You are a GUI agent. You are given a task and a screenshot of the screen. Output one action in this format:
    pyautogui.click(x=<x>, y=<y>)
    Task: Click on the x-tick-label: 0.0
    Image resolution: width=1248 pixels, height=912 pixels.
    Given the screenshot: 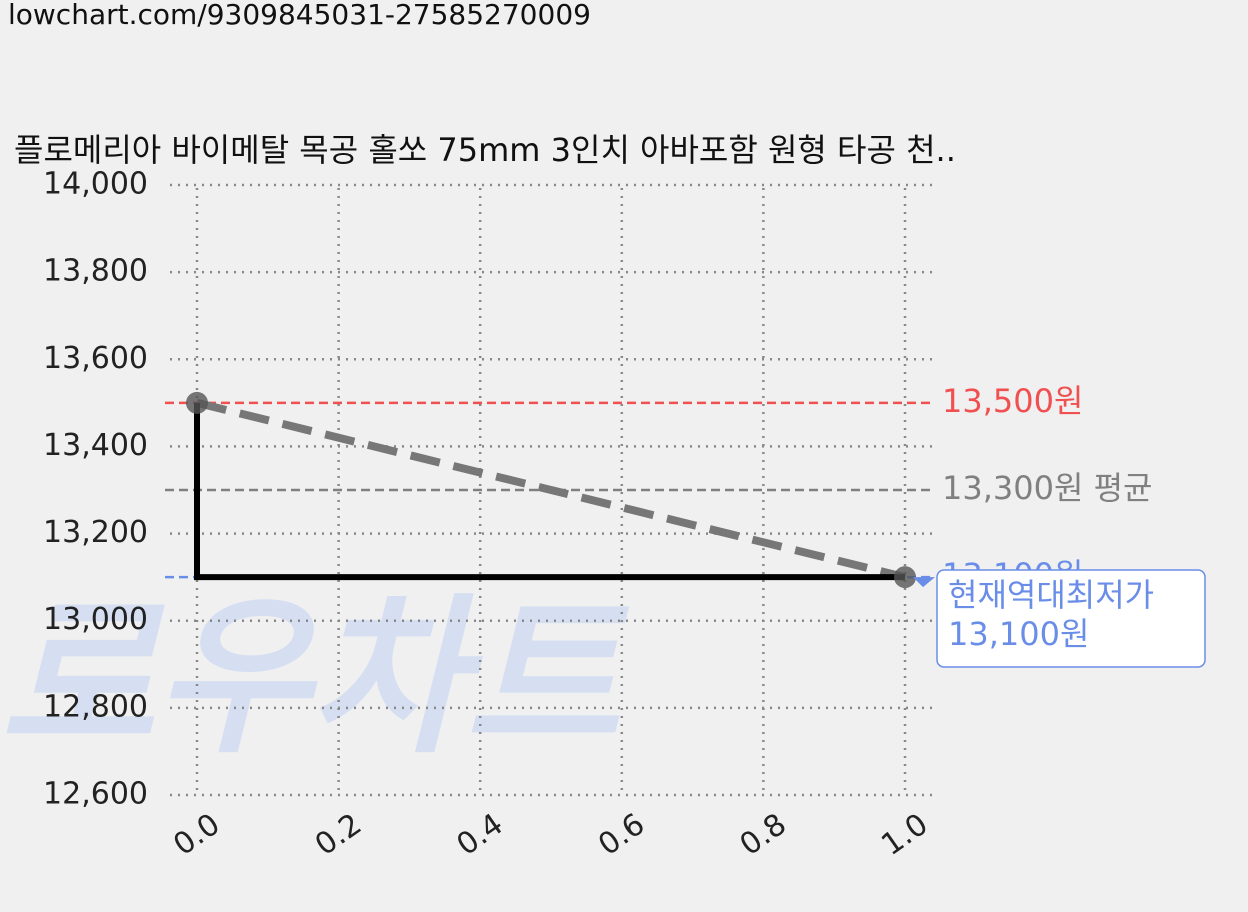 What is the action you would take?
    pyautogui.click(x=196, y=835)
    